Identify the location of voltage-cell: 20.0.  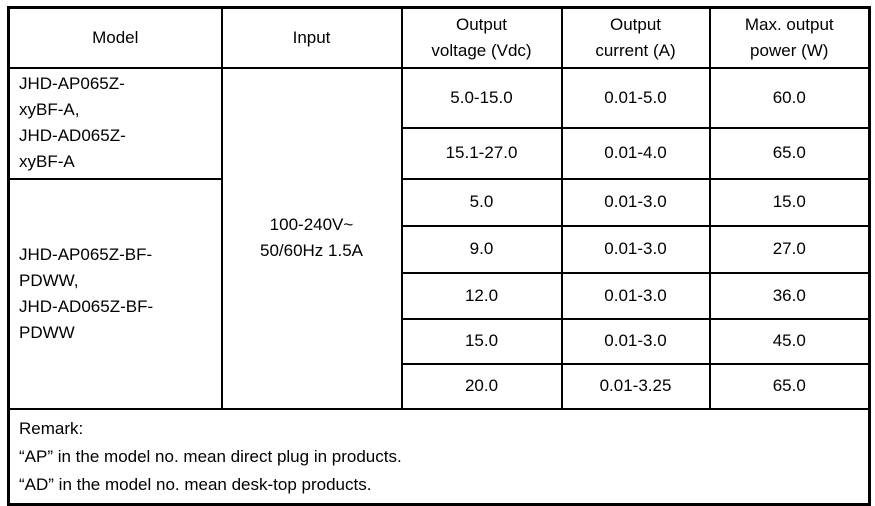
(481, 386).